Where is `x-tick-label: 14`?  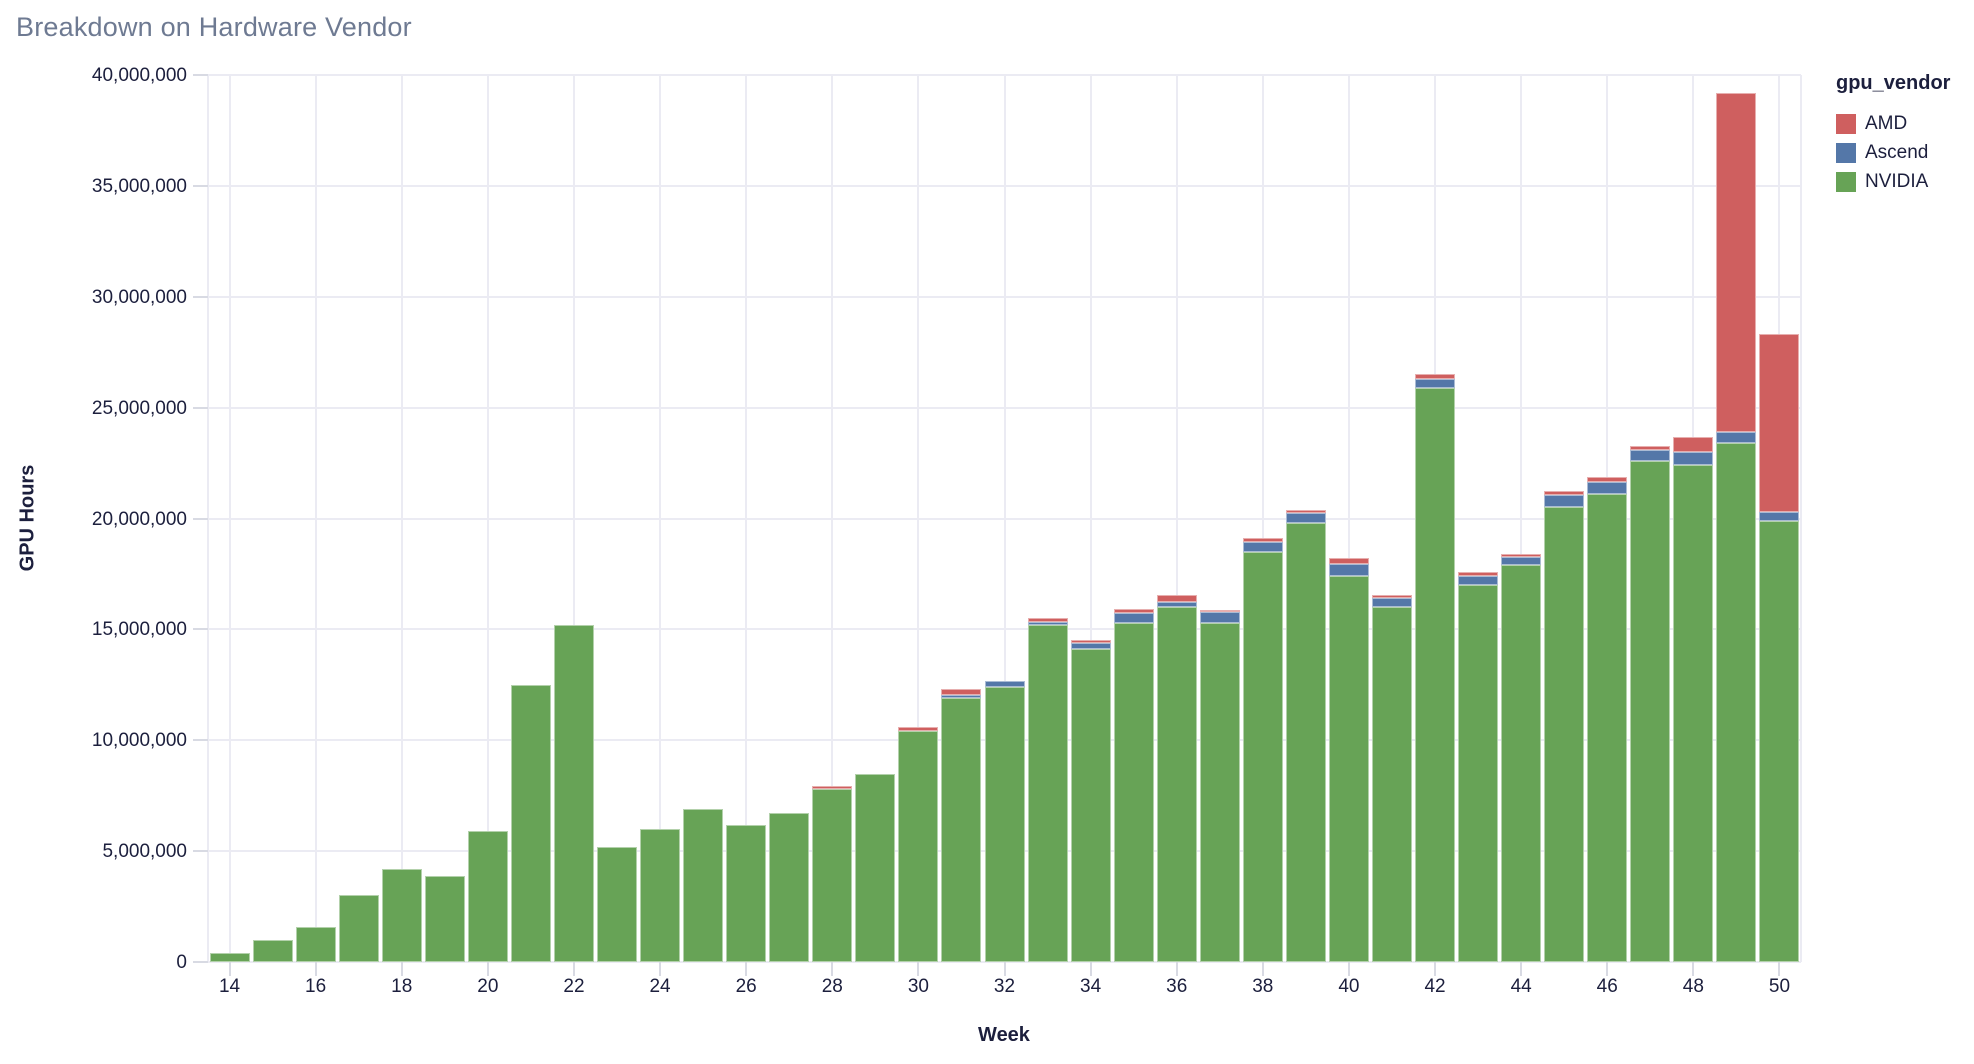 x-tick-label: 14 is located at coordinates (229, 986).